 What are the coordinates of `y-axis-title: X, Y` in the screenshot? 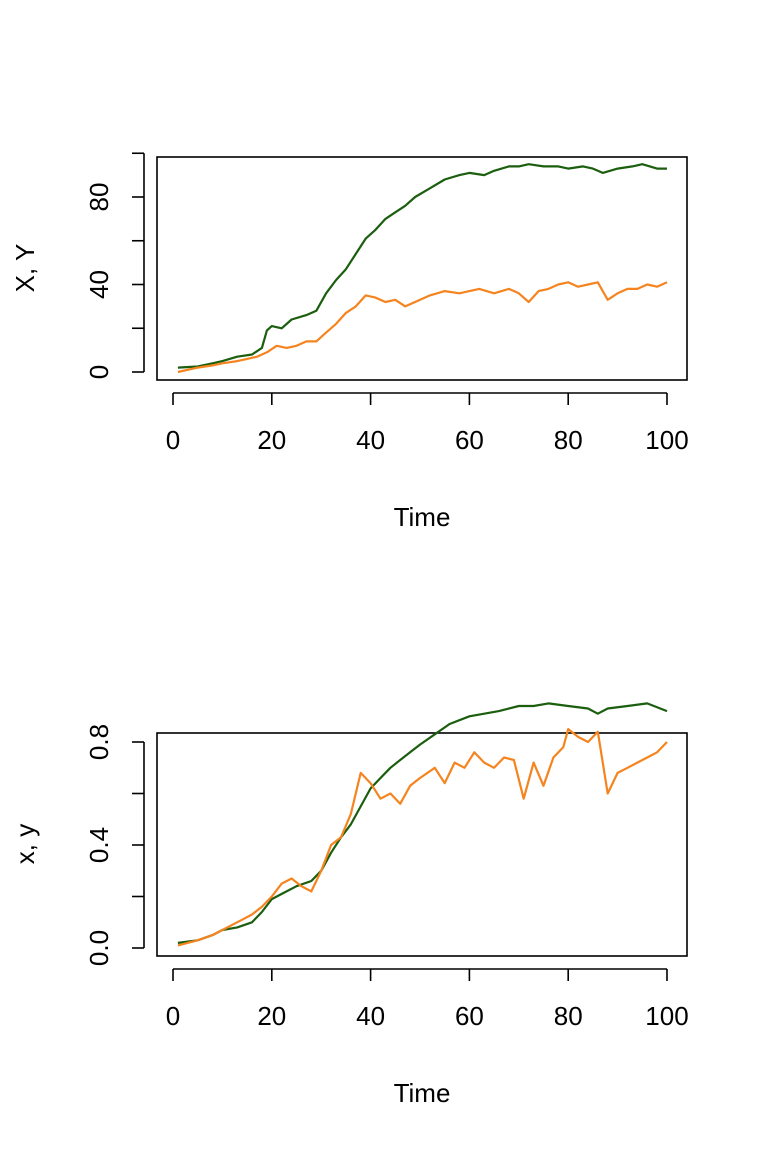 It's located at (25, 268).